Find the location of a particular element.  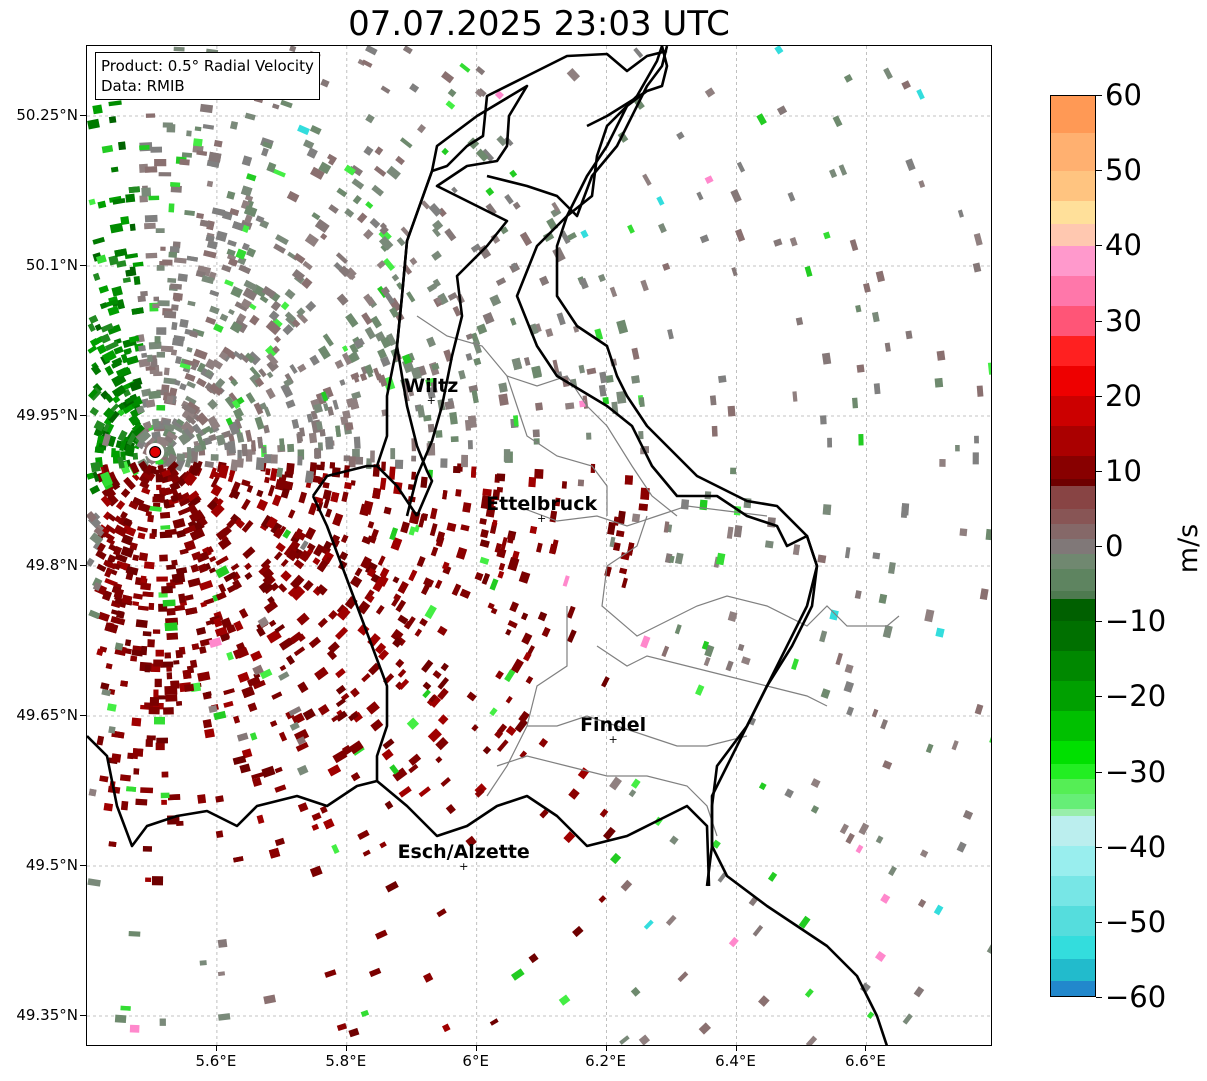

city-marker: +Findel is located at coordinates (613, 730).